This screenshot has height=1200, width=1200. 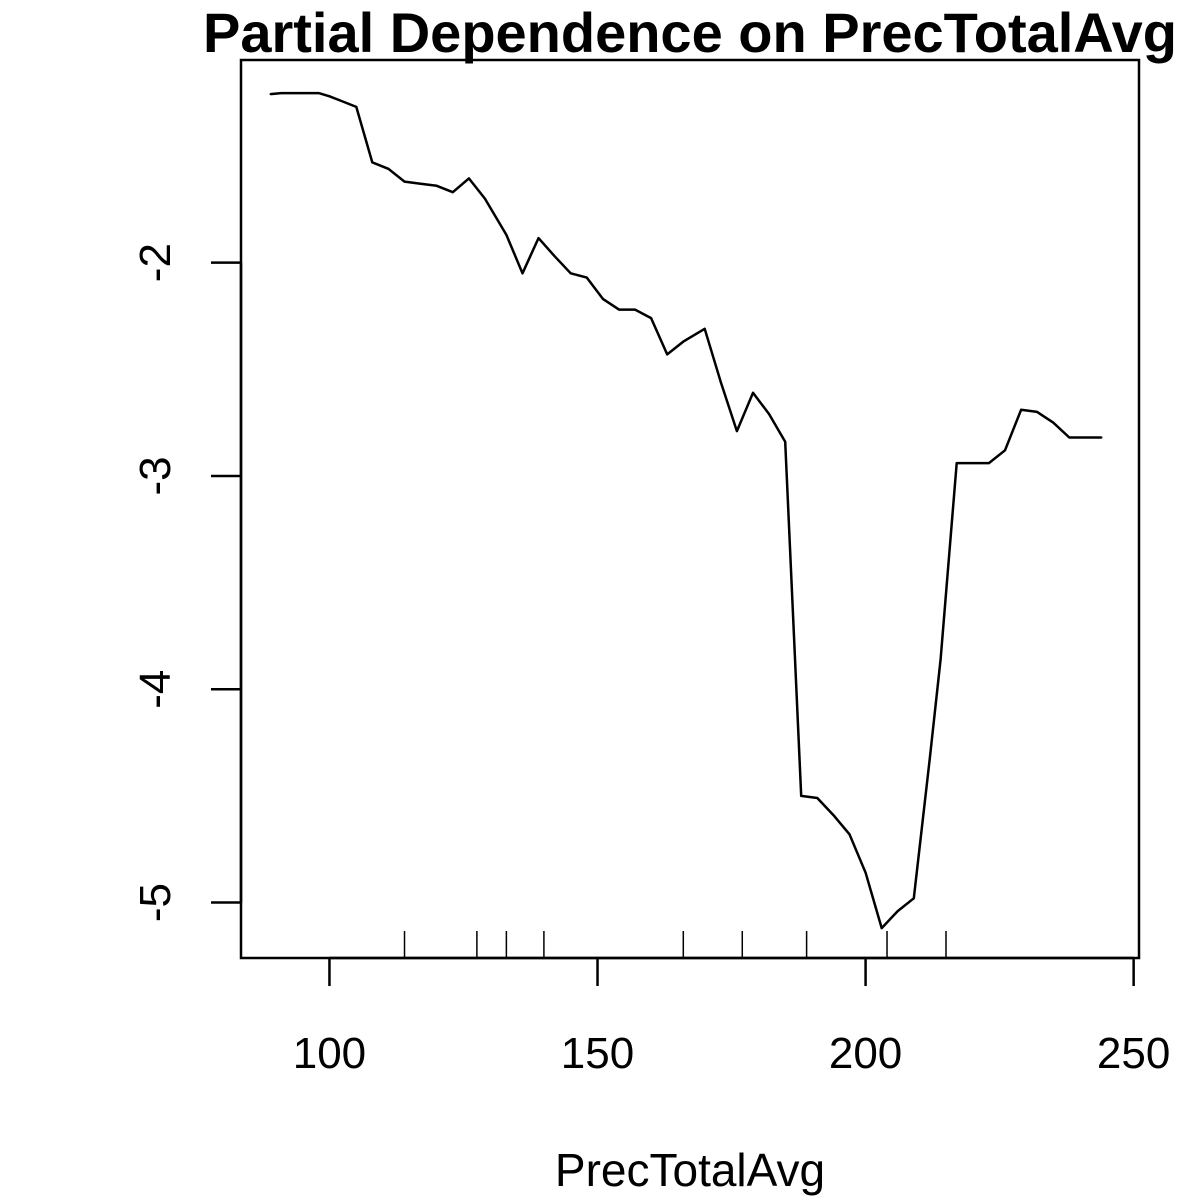 What do you see at coordinates (329, 1053) in the screenshot?
I see `x-tick-label: 100` at bounding box center [329, 1053].